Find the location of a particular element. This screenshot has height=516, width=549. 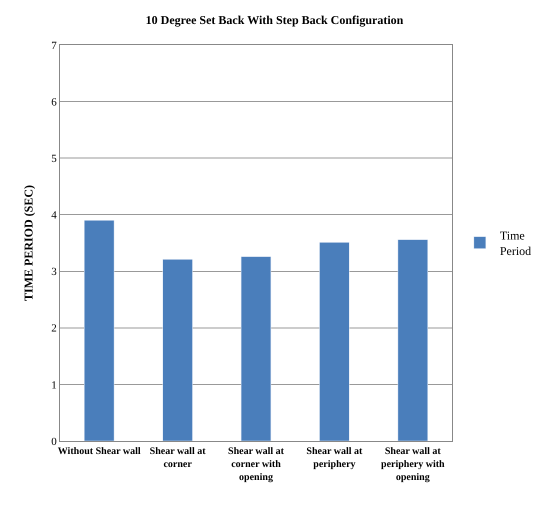

x-tick-label: Without Shear wall is located at coordinates (99, 451).